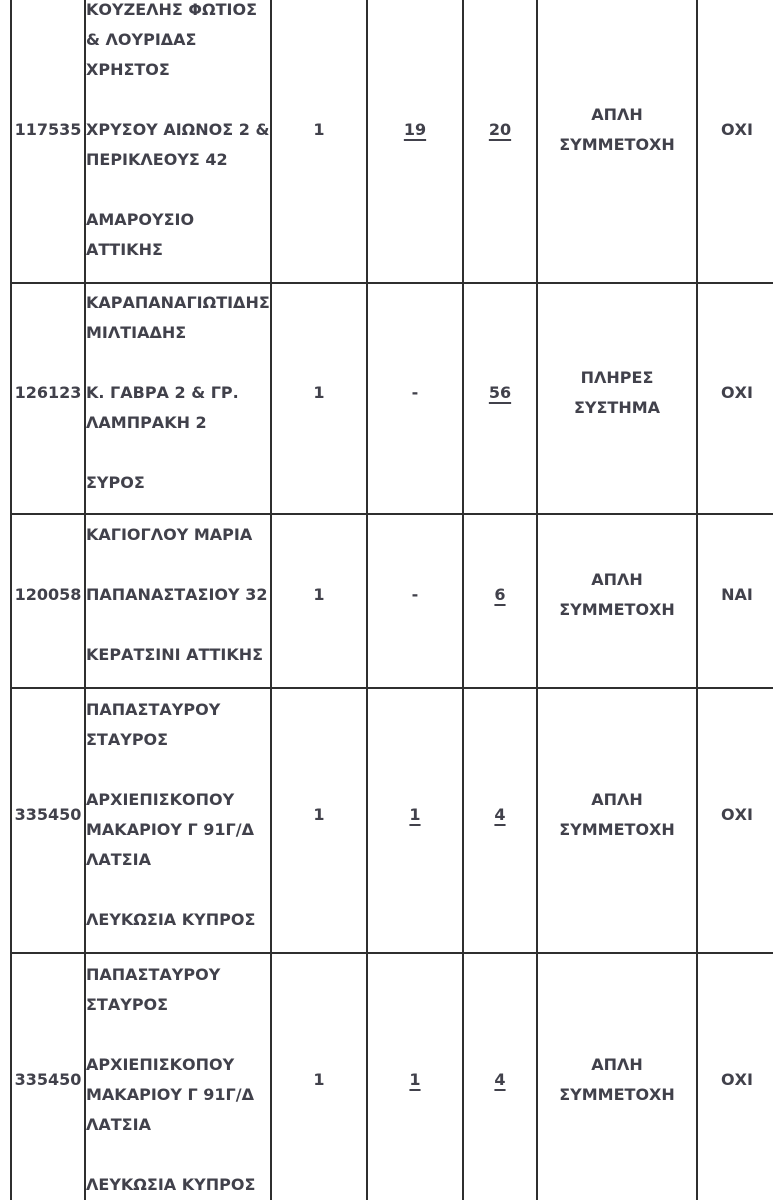  What do you see at coordinates (617, 398) in the screenshot?
I see `participation-cell: ΠΛΗΡΕΣ ΣΥΣΤΗΜΑ` at bounding box center [617, 398].